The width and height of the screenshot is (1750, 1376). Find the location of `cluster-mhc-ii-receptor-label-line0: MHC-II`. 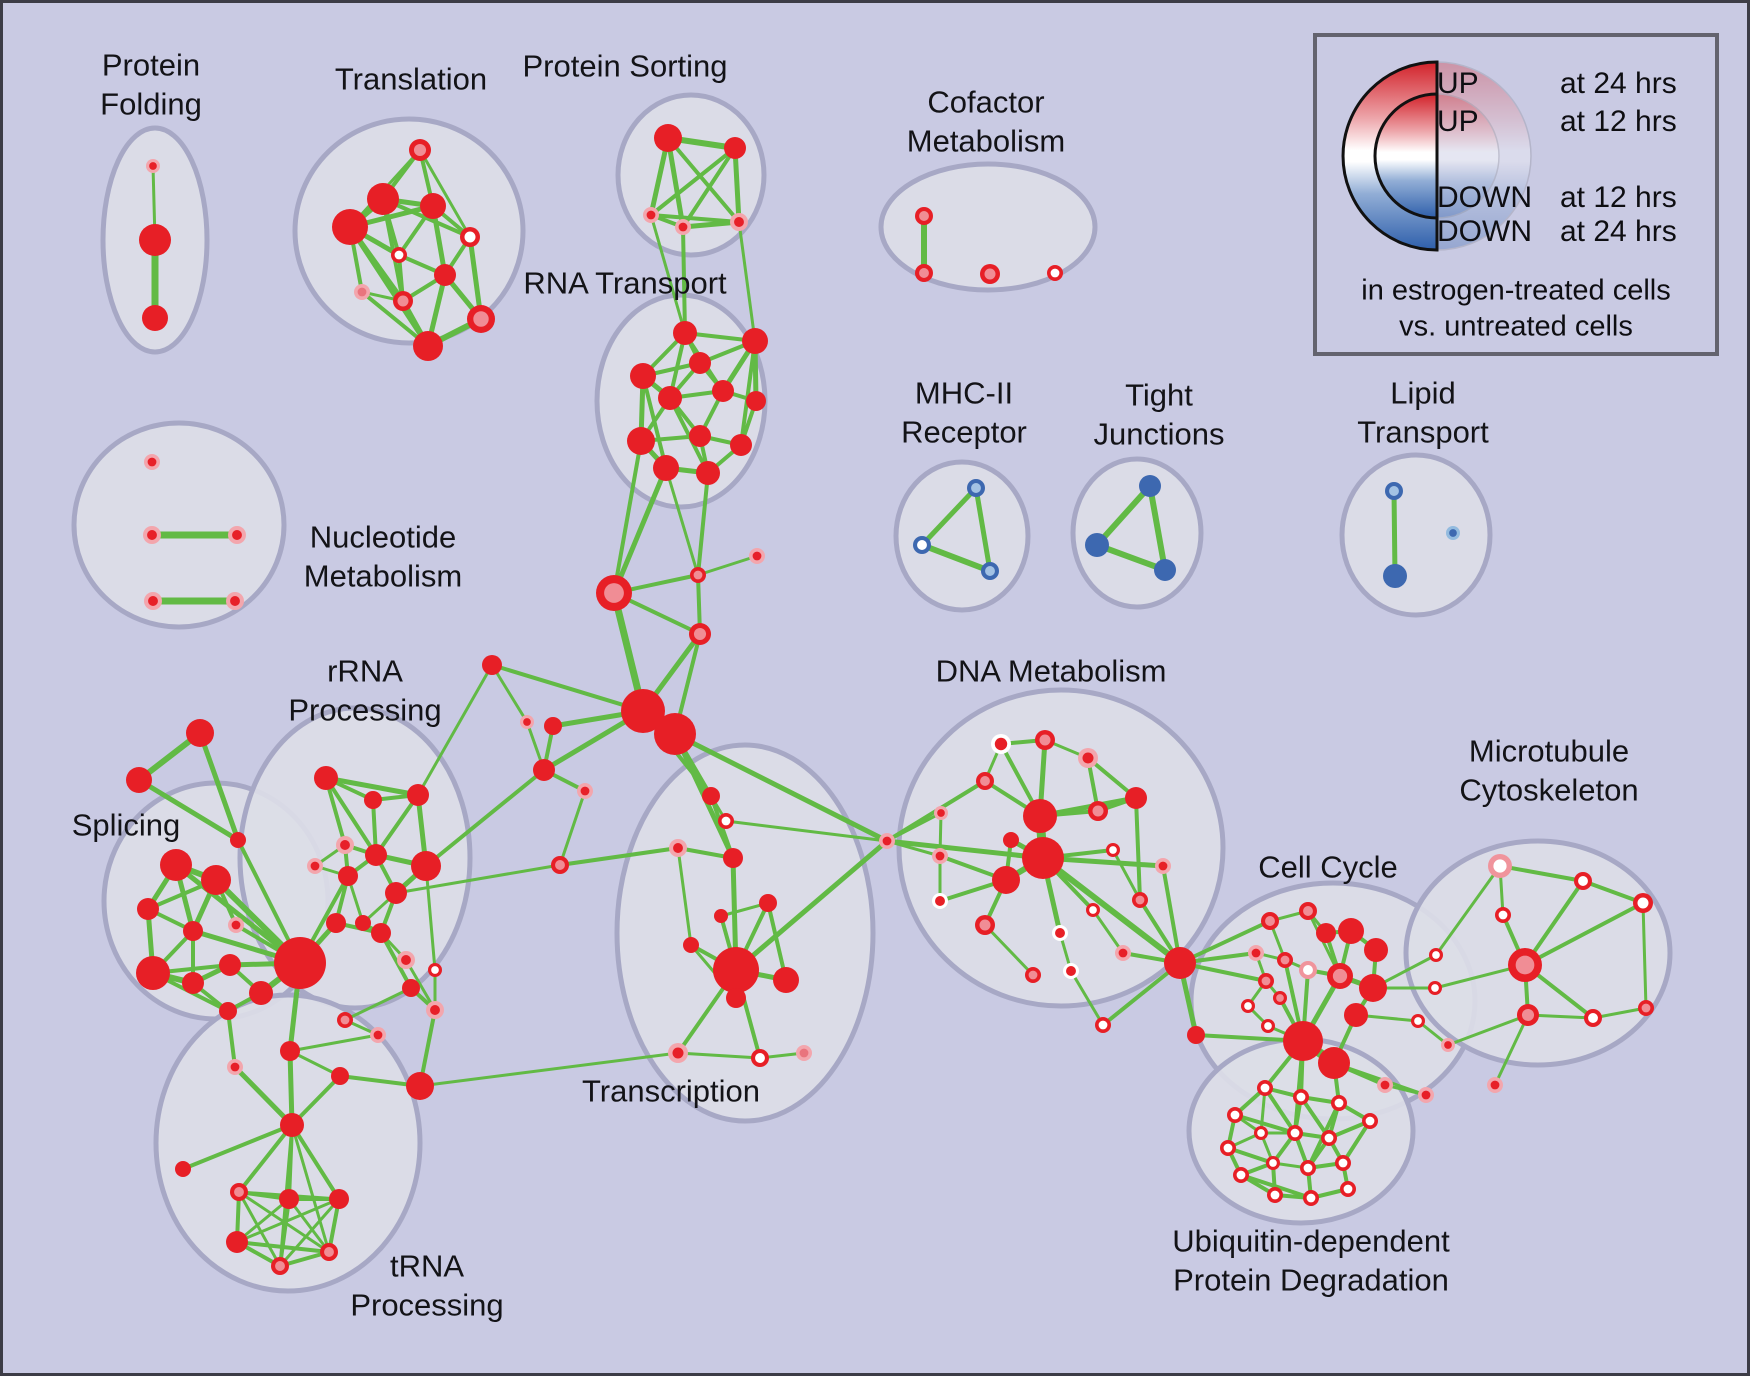

cluster-mhc-ii-receptor-label-line0: MHC-II is located at coordinates (964, 393).